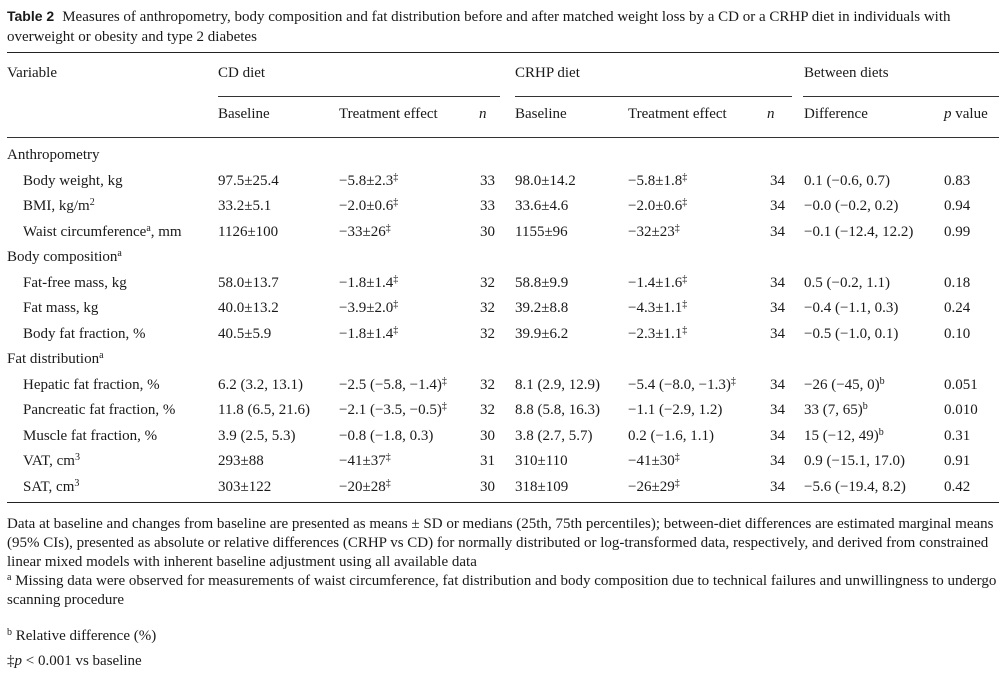  What do you see at coordinates (541, 461) in the screenshot?
I see `cell-crhp-baseline: 310±110` at bounding box center [541, 461].